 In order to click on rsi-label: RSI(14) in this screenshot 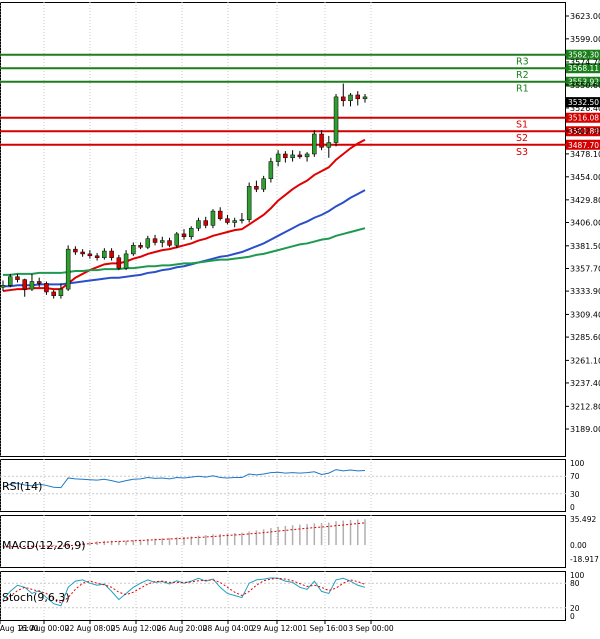, I will do `click(22, 486)`.